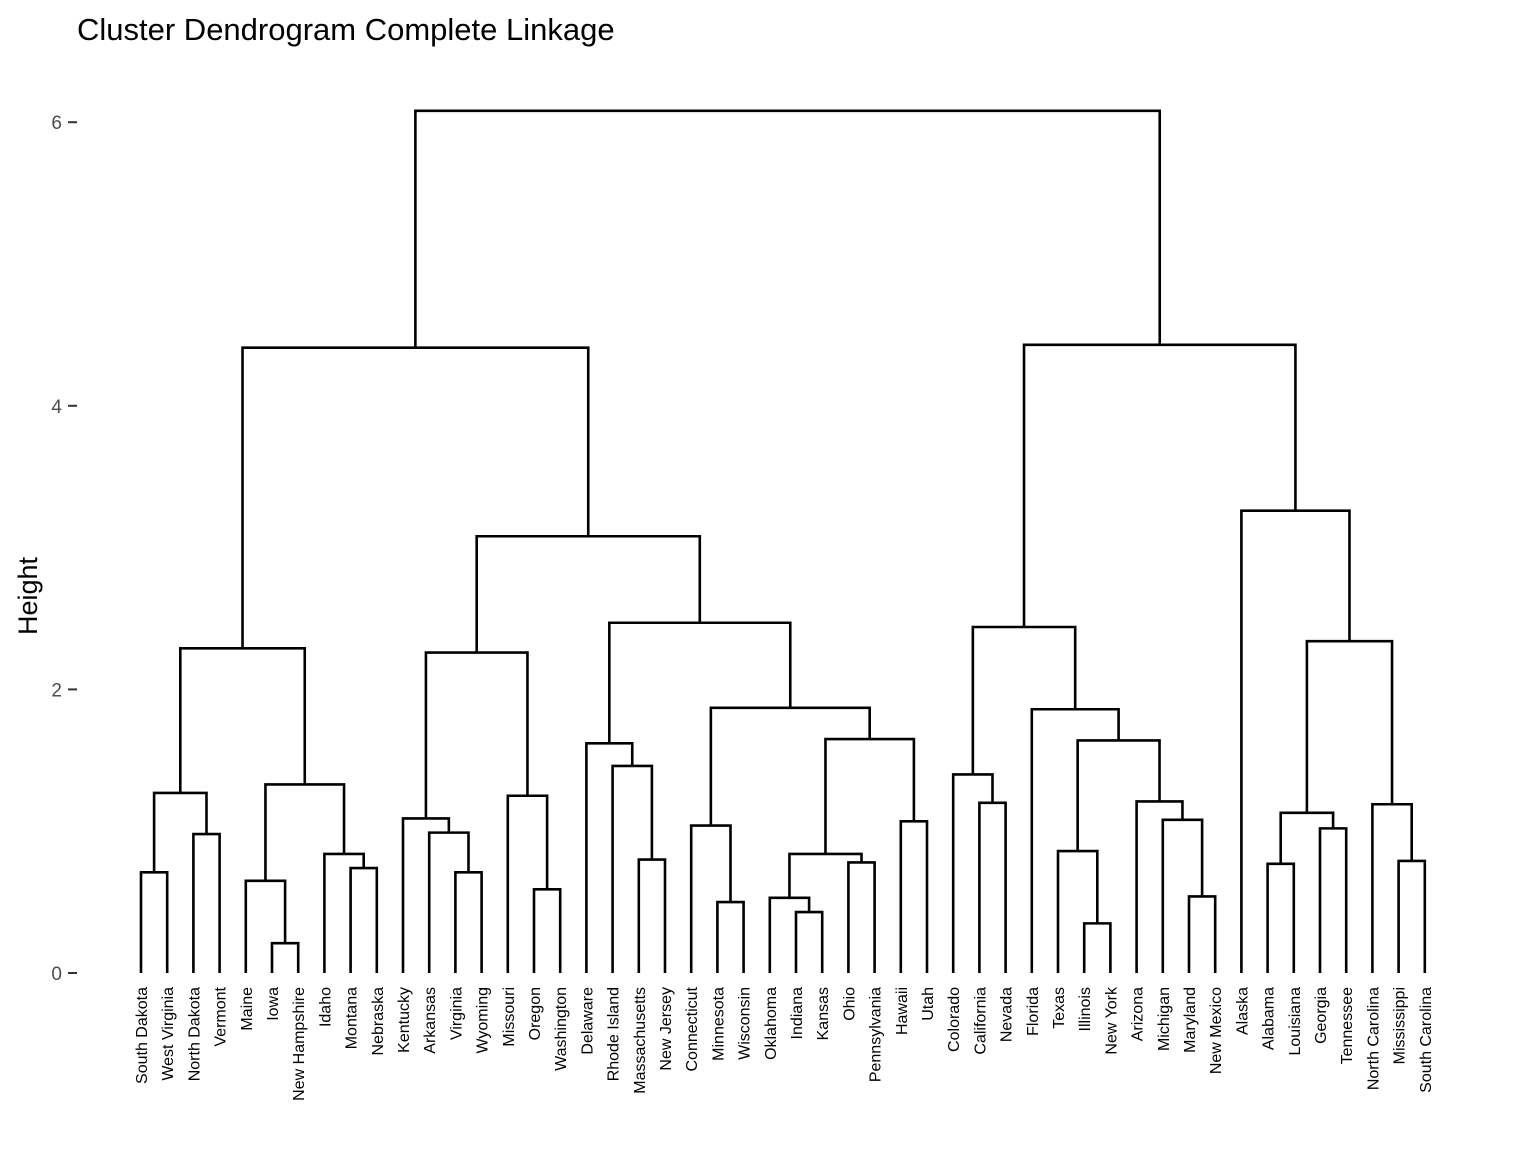  I want to click on leaf-label: Arizona, so click(1138, 1014).